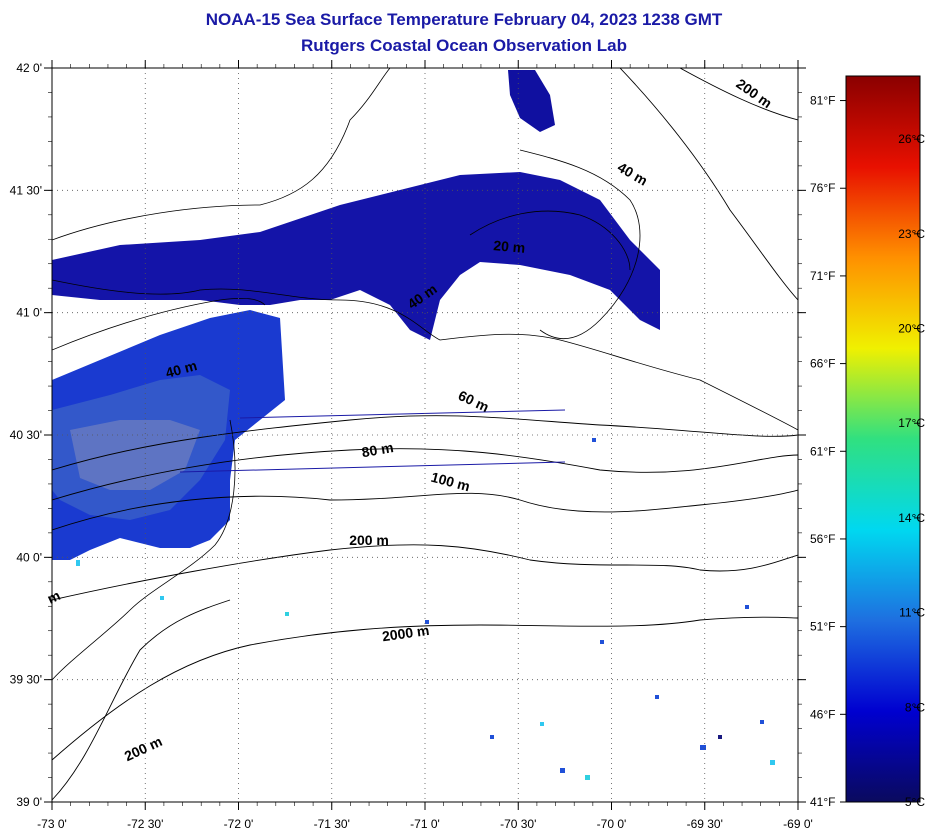 The width and height of the screenshot is (928, 832). Describe the element at coordinates (822, 276) in the screenshot. I see `colorbar-fahrenheit-label: 71°F` at that location.